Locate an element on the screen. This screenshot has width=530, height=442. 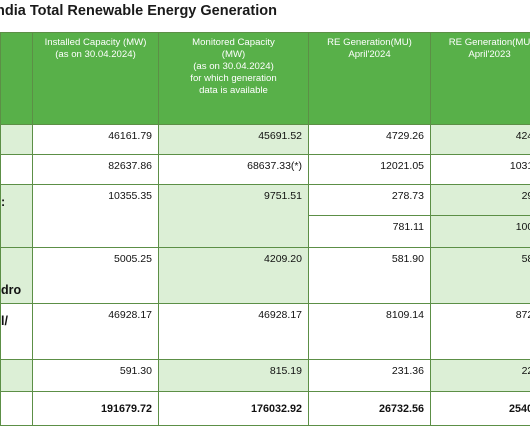
installed-capacity-cell: 82637.86 is located at coordinates (95, 169).